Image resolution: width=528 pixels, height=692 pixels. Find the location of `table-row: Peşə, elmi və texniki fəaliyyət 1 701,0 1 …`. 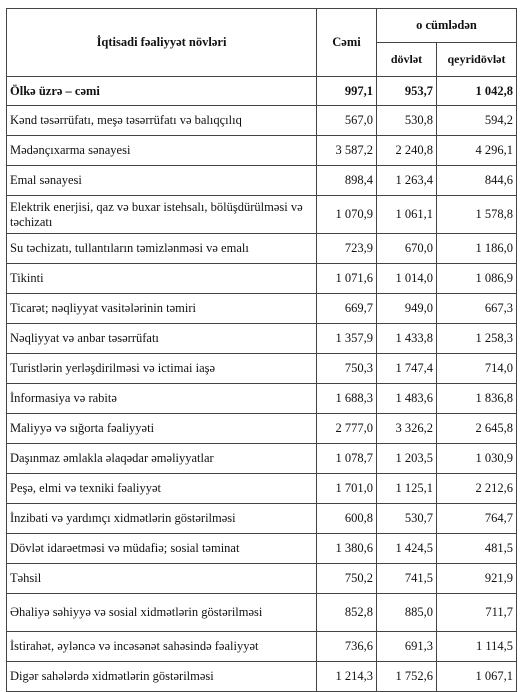

table-row: Peşə, elmi və texniki fəaliyyət 1 701,0 1 … is located at coordinates (262, 488).